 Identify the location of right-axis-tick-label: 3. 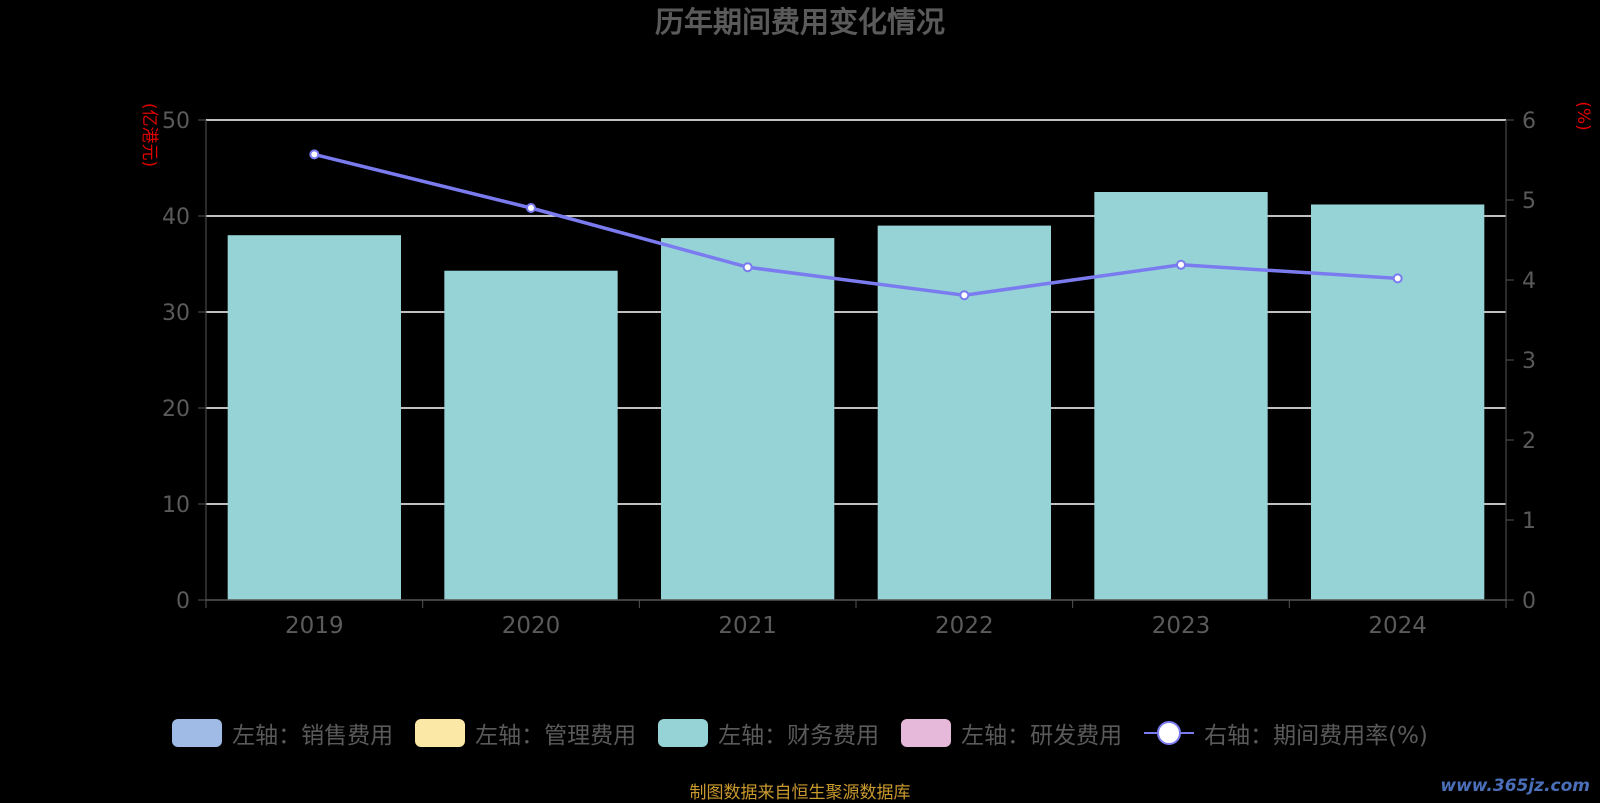
(1529, 361).